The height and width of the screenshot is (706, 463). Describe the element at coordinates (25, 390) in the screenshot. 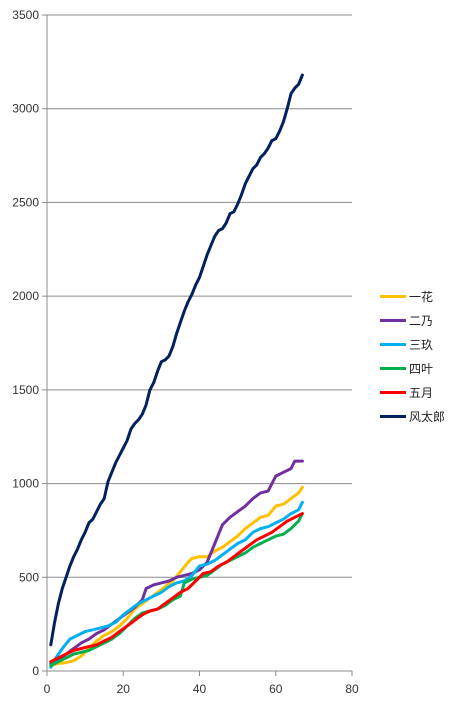

I see `y-tick-label: 1500` at that location.